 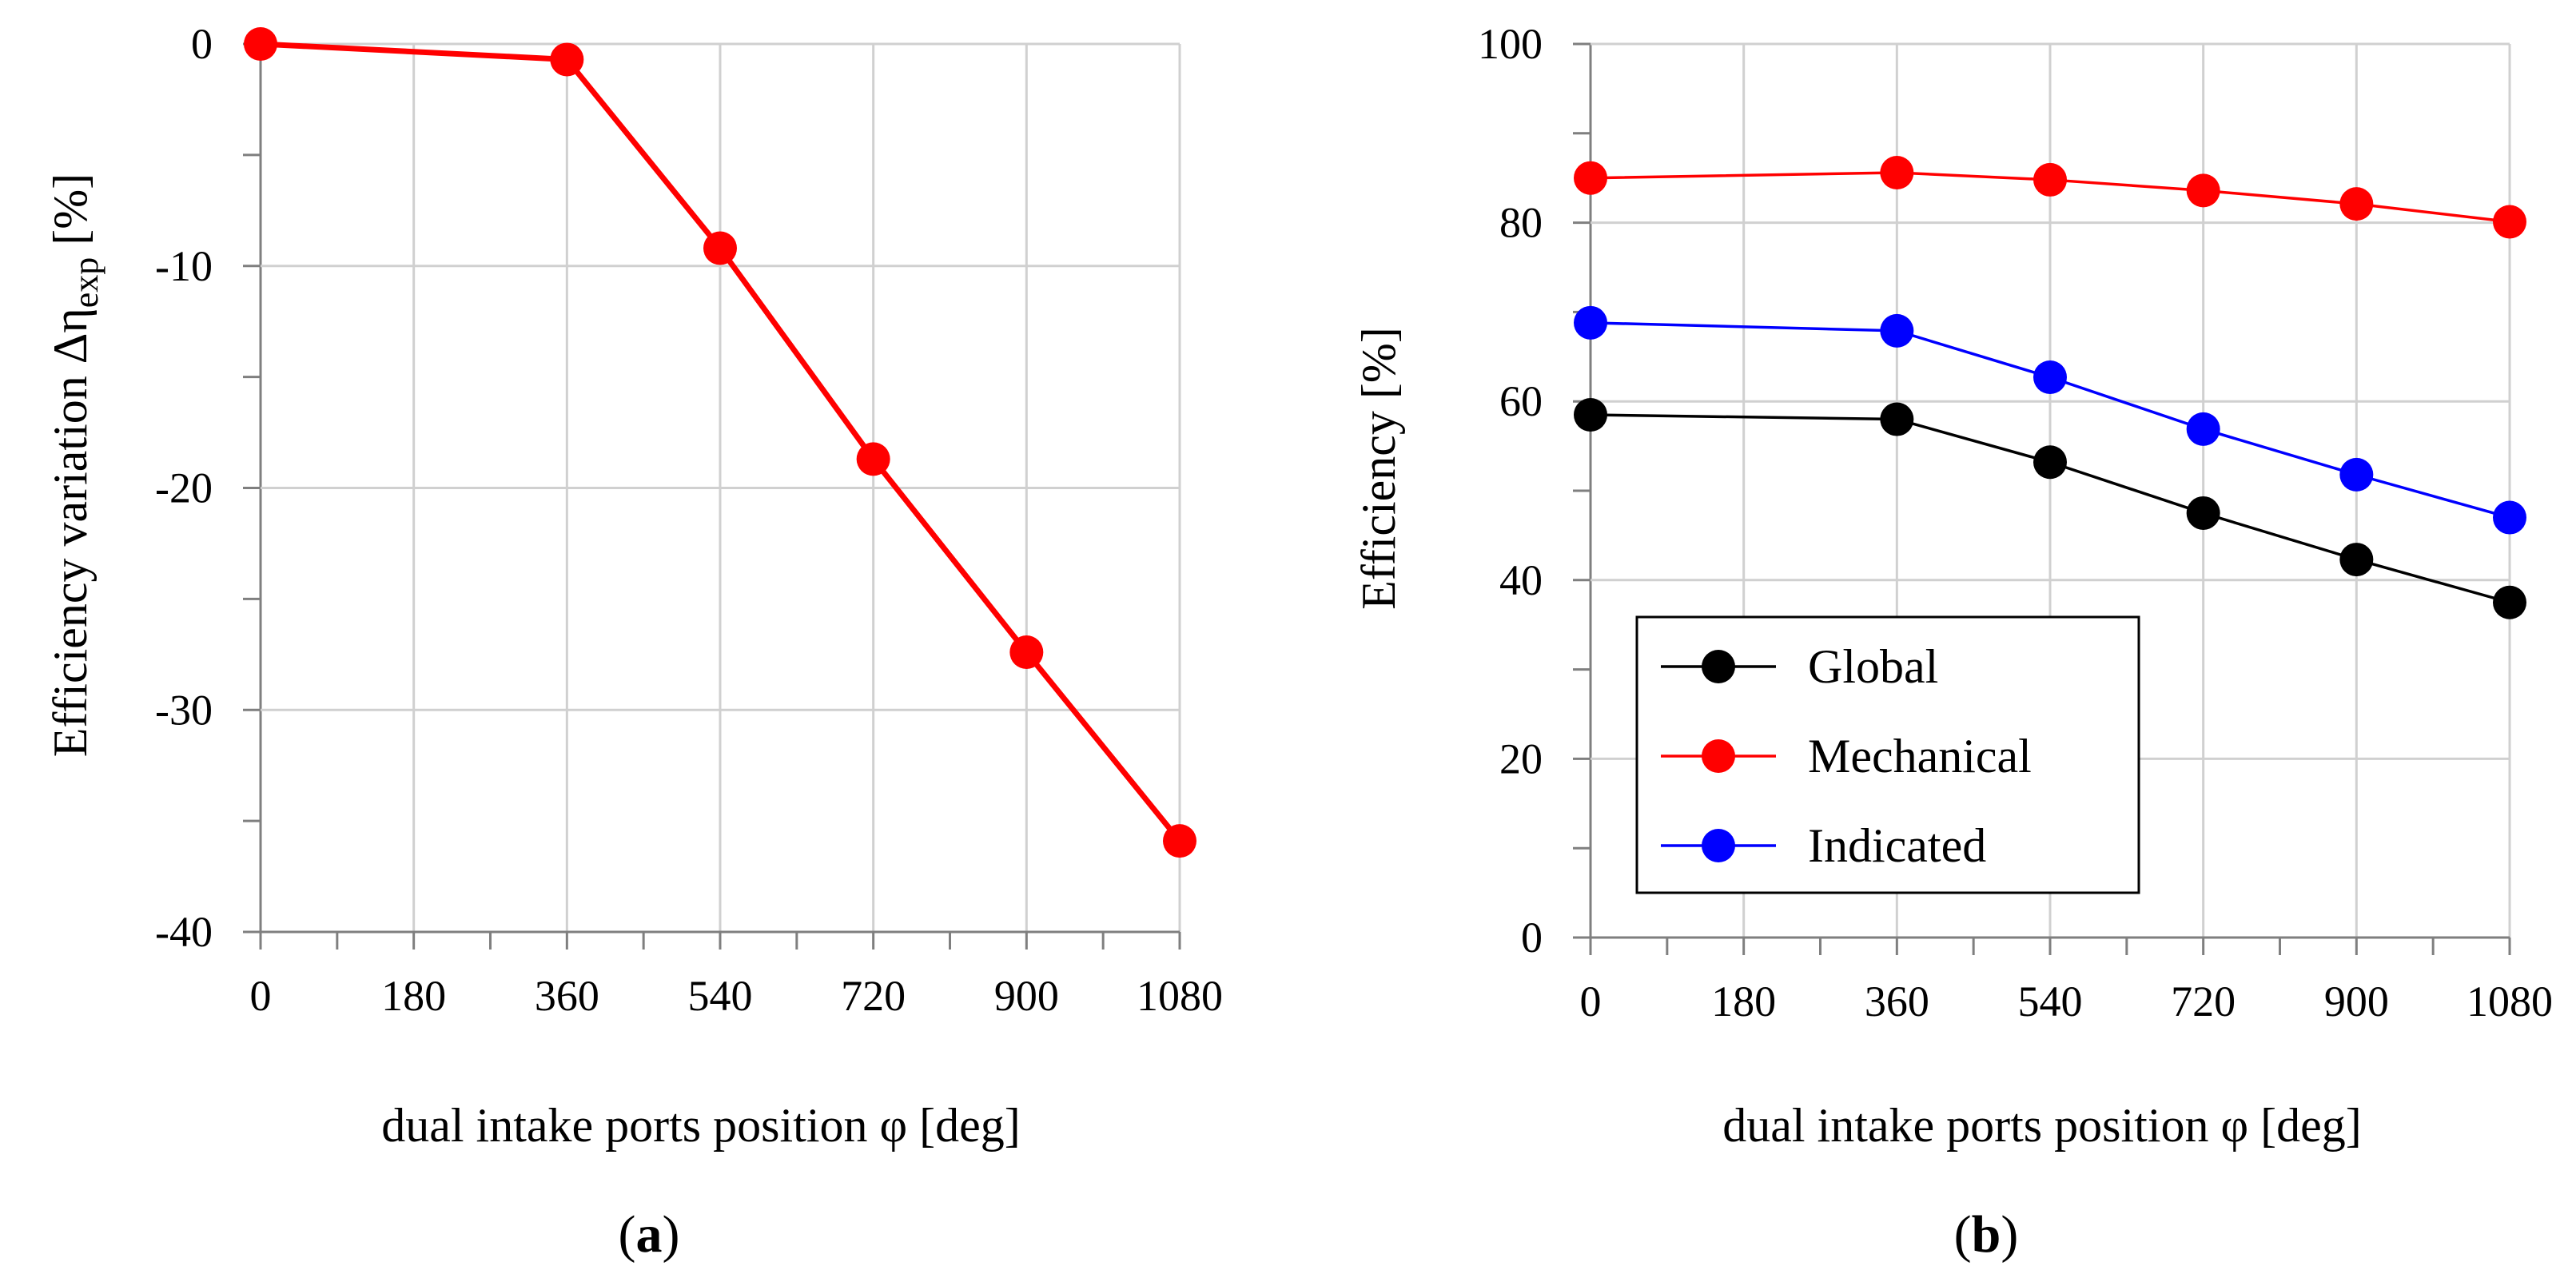 I want to click on legend-label: Global, so click(x=1873, y=666).